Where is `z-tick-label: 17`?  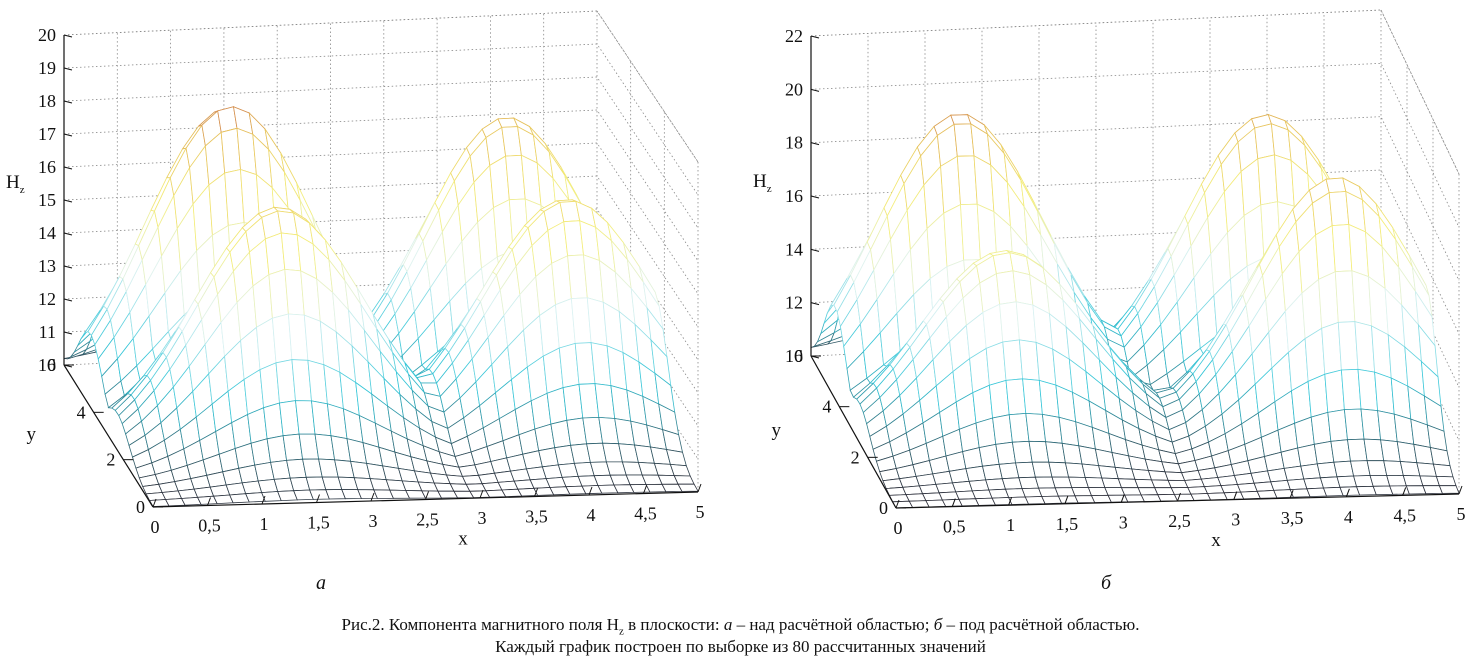
z-tick-label: 17 is located at coordinates (47, 134).